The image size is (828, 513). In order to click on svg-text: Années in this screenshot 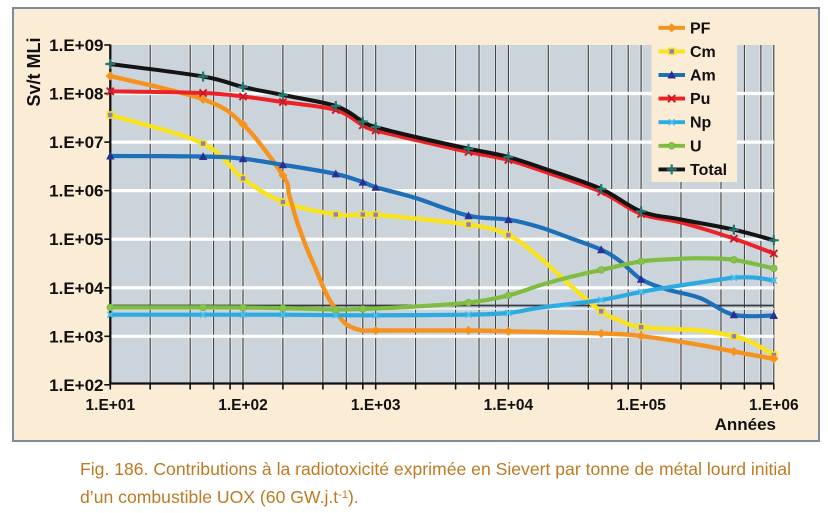, I will do `click(745, 424)`.